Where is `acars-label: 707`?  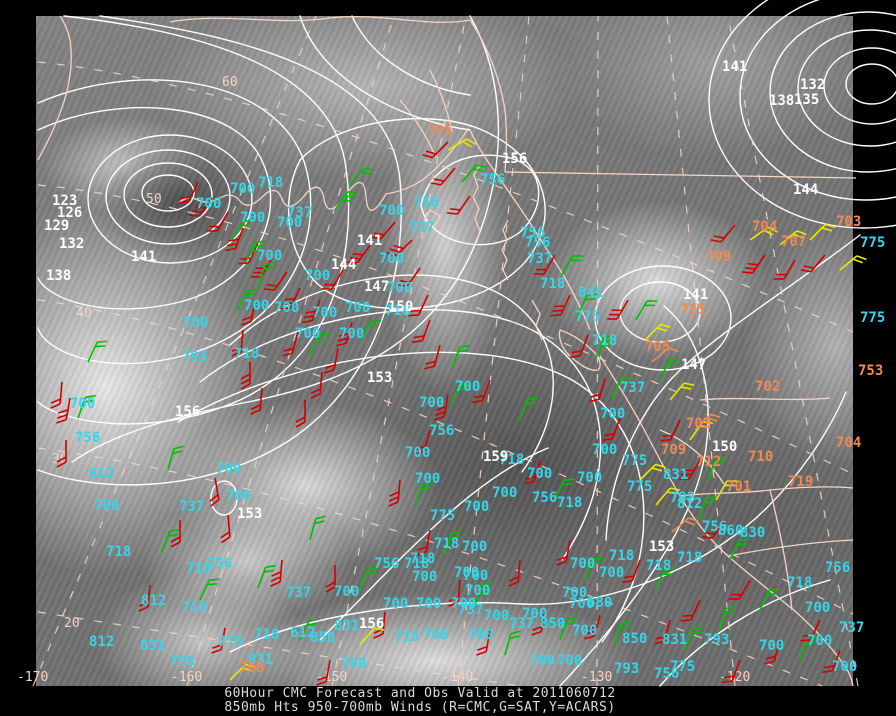
acars-label: 707 is located at coordinates (793, 242).